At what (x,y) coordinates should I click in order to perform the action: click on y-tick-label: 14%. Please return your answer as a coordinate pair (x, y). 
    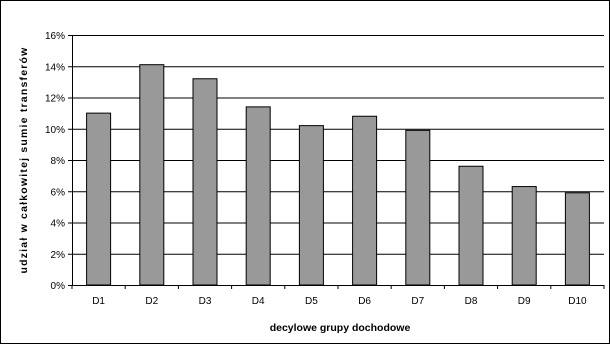
    Looking at the image, I should click on (55, 67).